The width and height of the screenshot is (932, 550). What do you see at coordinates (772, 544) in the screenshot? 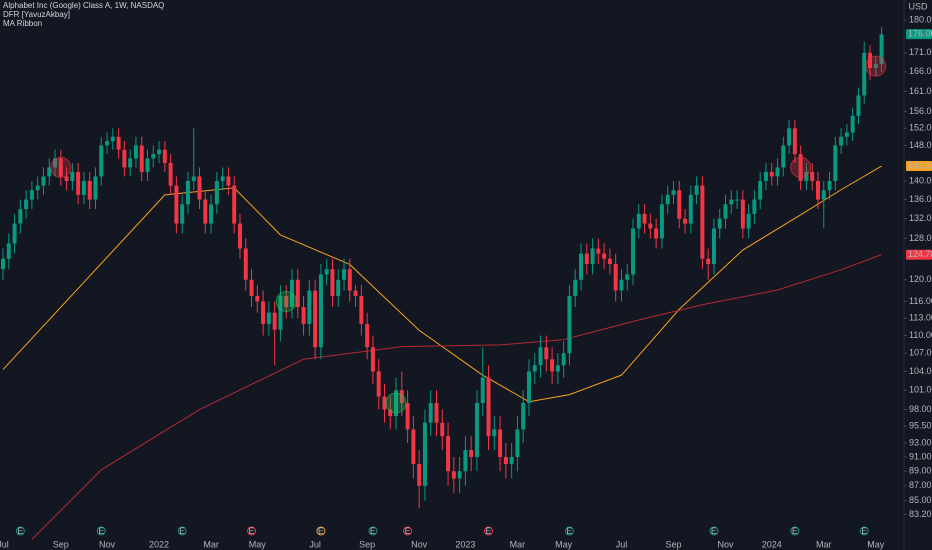
I see `x-tick-label: 2024` at bounding box center [772, 544].